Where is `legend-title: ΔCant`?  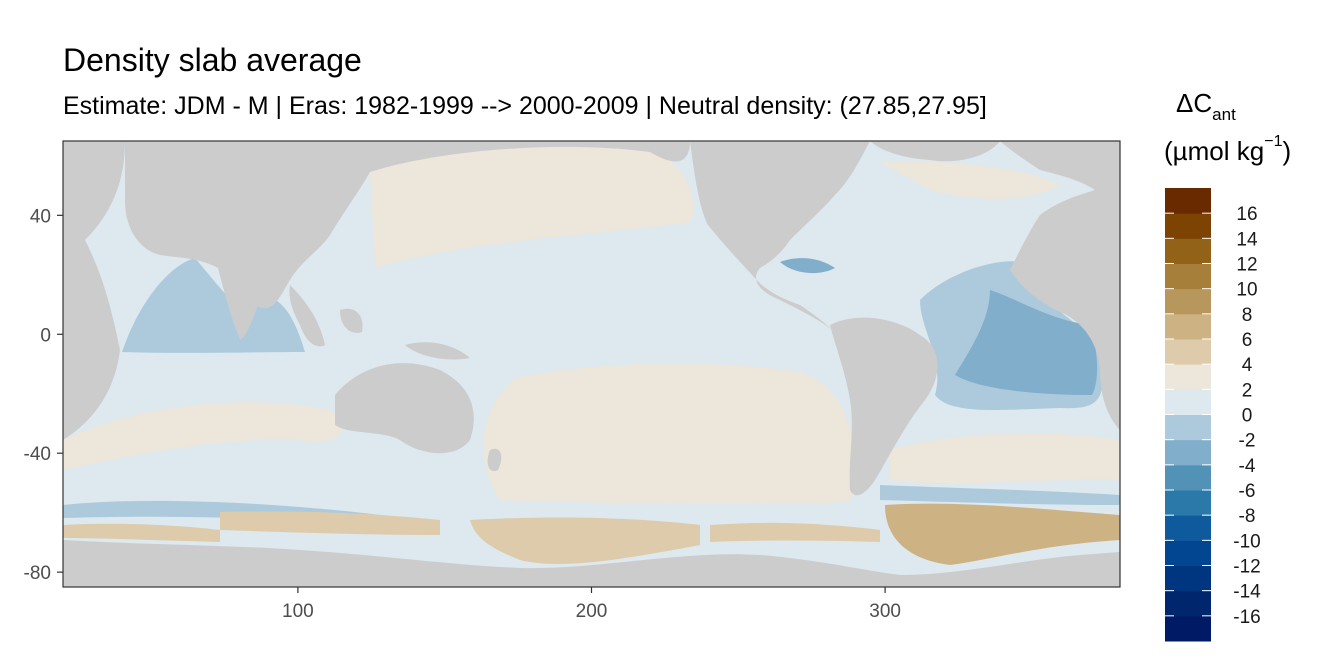
legend-title: ΔCant is located at coordinates (1206, 106).